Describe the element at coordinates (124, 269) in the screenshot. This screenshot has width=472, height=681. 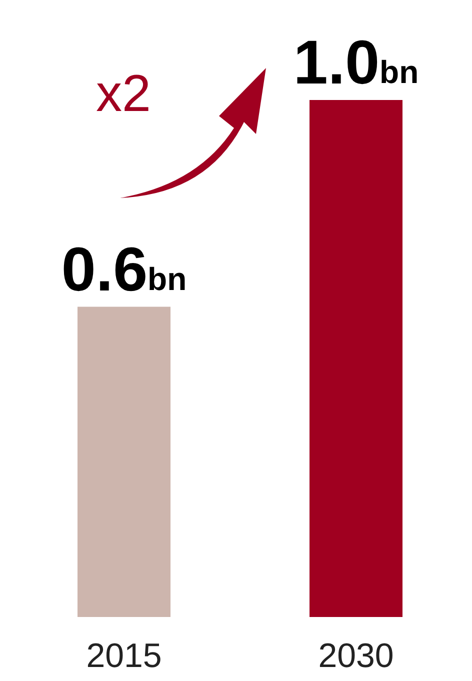
I see `data-label: 0.6bn` at that location.